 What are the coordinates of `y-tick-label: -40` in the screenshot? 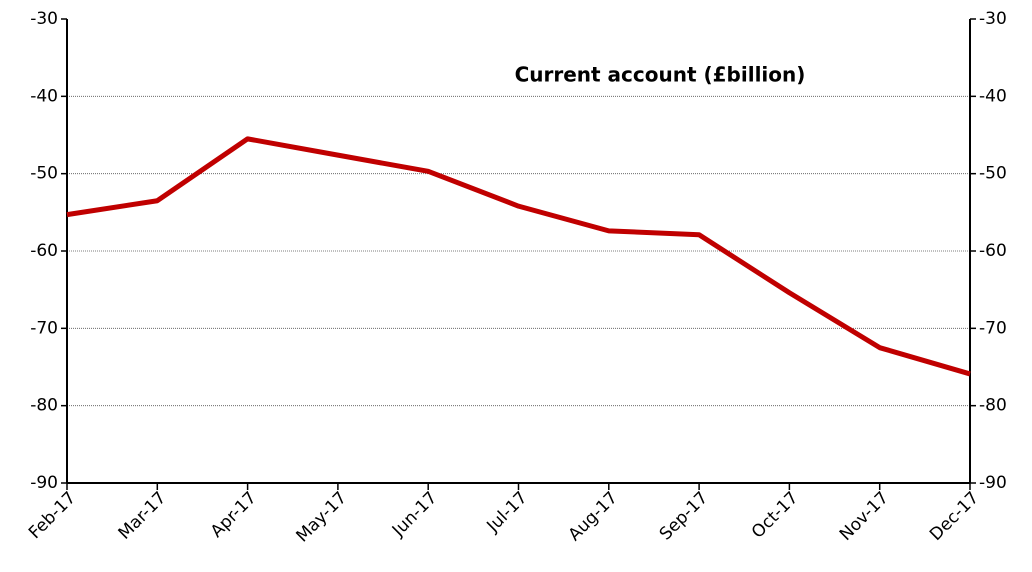 It's located at (44, 96).